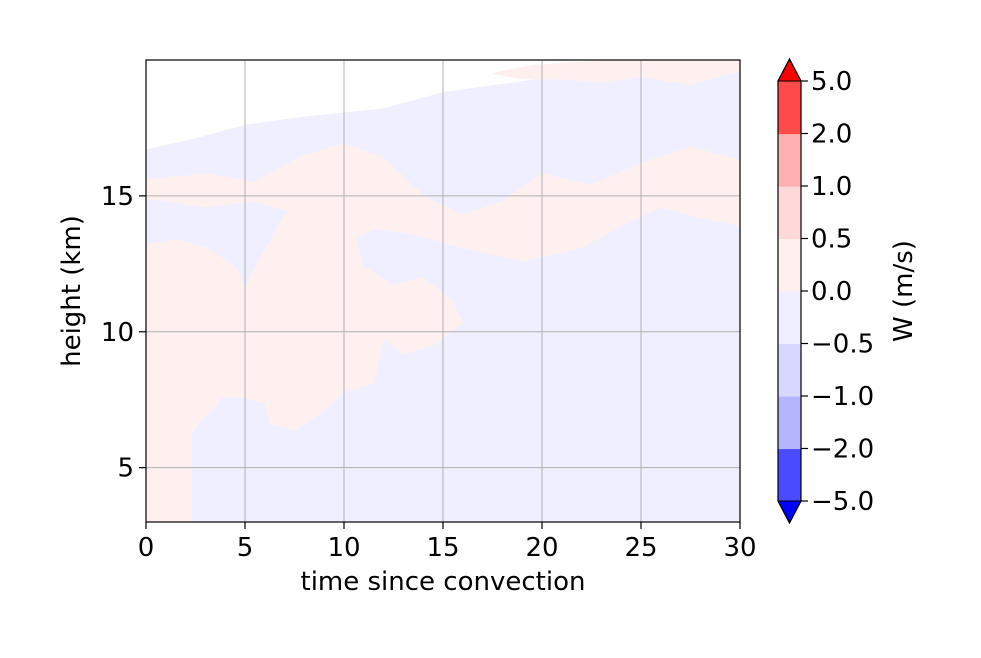  I want to click on colorbar-extend-max, so click(789, 69).